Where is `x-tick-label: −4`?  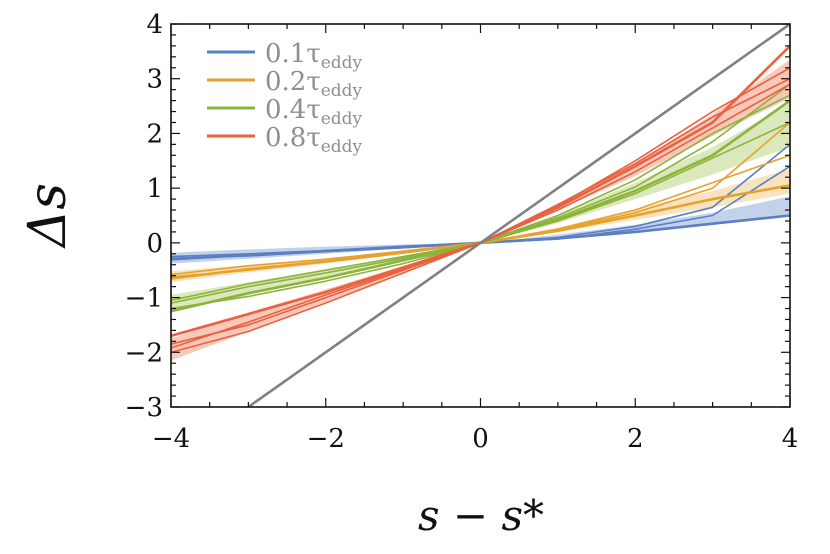 x-tick-label: −4 is located at coordinates (171, 439).